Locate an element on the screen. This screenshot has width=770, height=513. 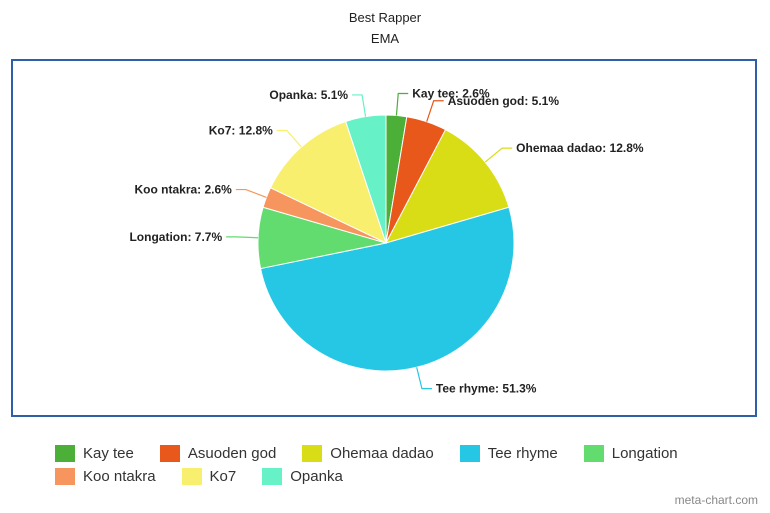
credit-text: meta-chart.com is located at coordinates (716, 500).